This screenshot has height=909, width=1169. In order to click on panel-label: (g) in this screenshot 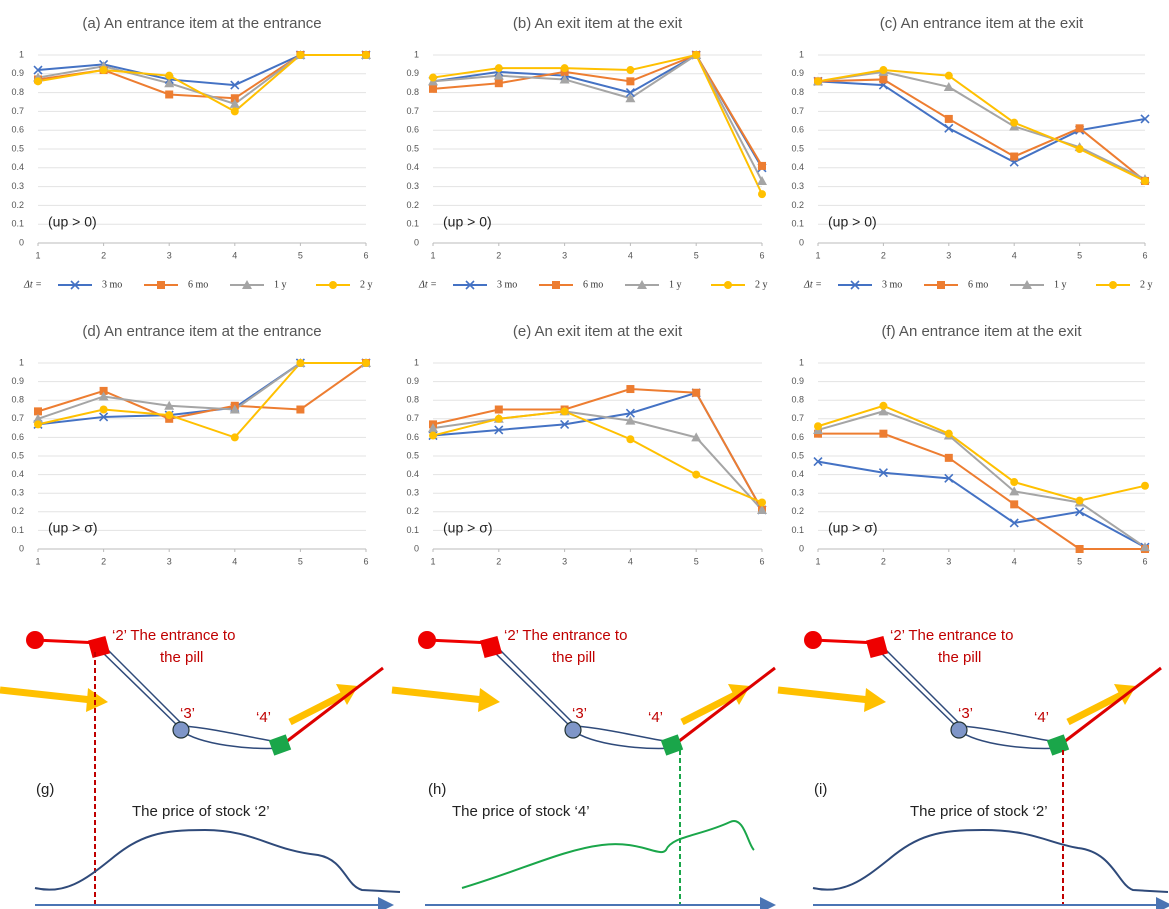, I will do `click(45, 789)`.